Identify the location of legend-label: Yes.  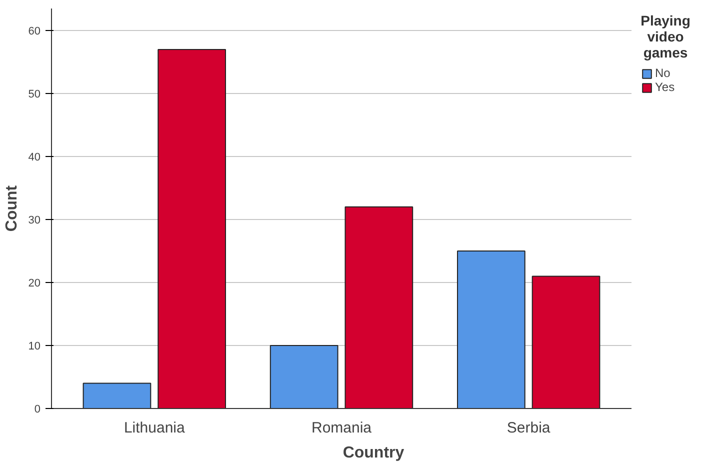
(665, 87).